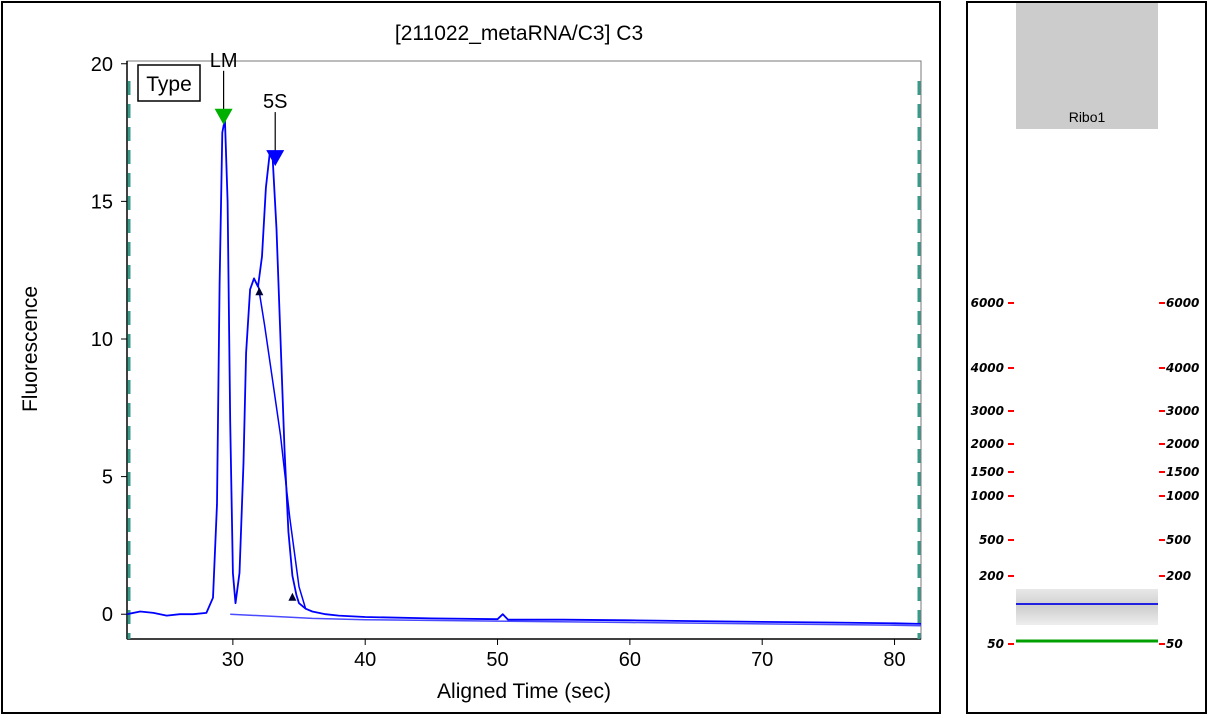 The image size is (1208, 715). What do you see at coordinates (275, 102) in the screenshot?
I see `peak-label-5s: 5S` at bounding box center [275, 102].